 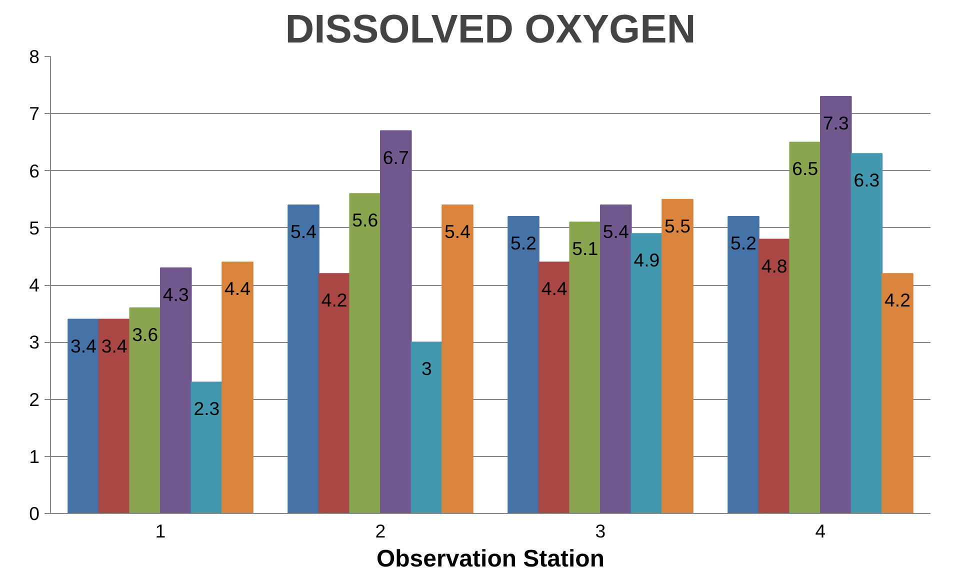 I want to click on data-label: 6.5, so click(x=805, y=169).